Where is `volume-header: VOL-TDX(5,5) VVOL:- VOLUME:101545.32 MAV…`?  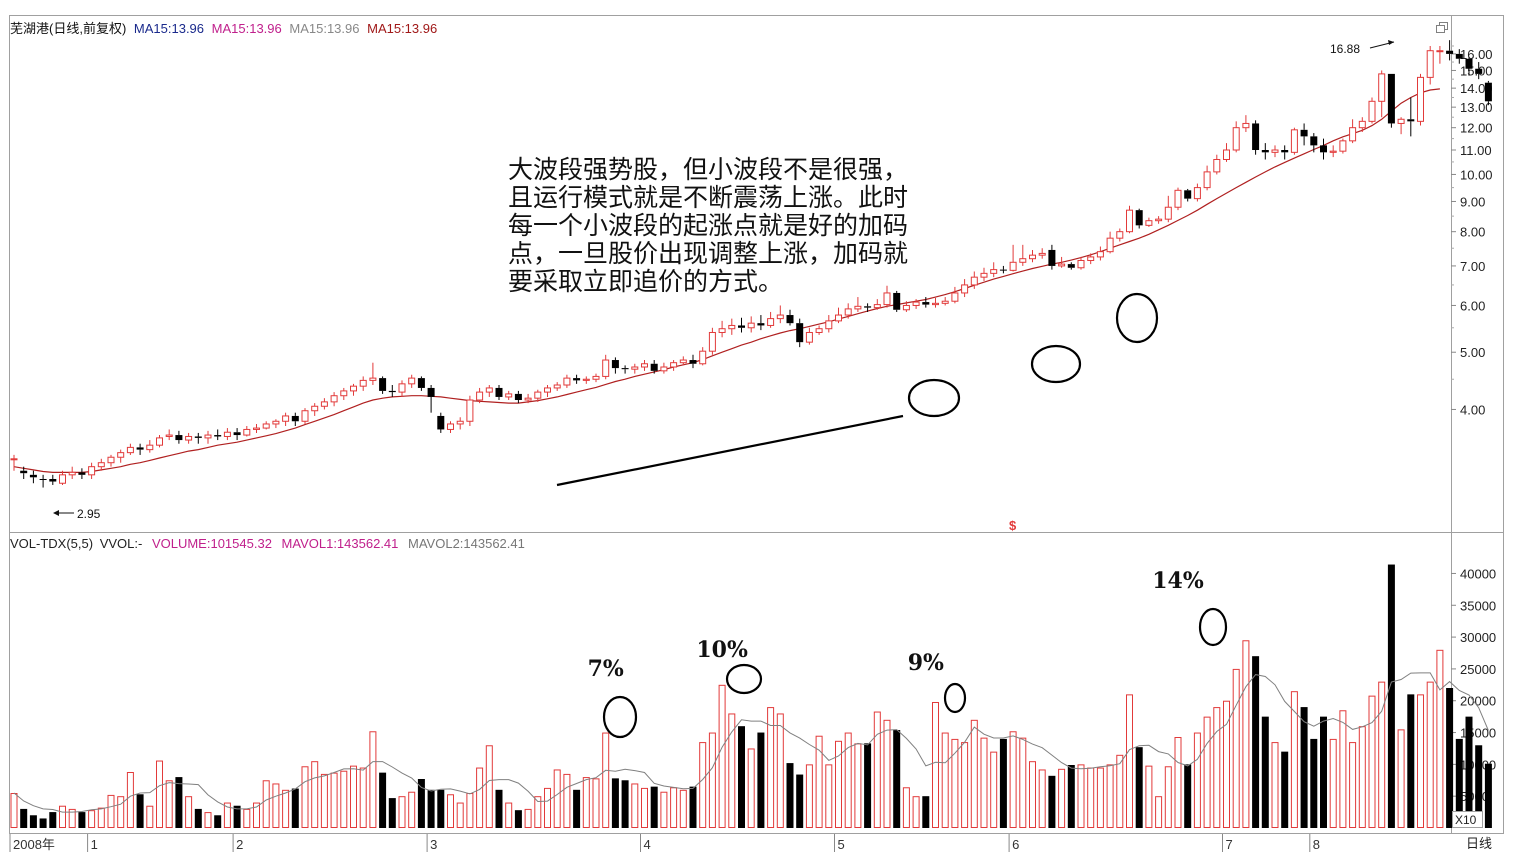 volume-header: VOL-TDX(5,5) VVOL:- VOLUME:101545.32 MAV… is located at coordinates (267, 543).